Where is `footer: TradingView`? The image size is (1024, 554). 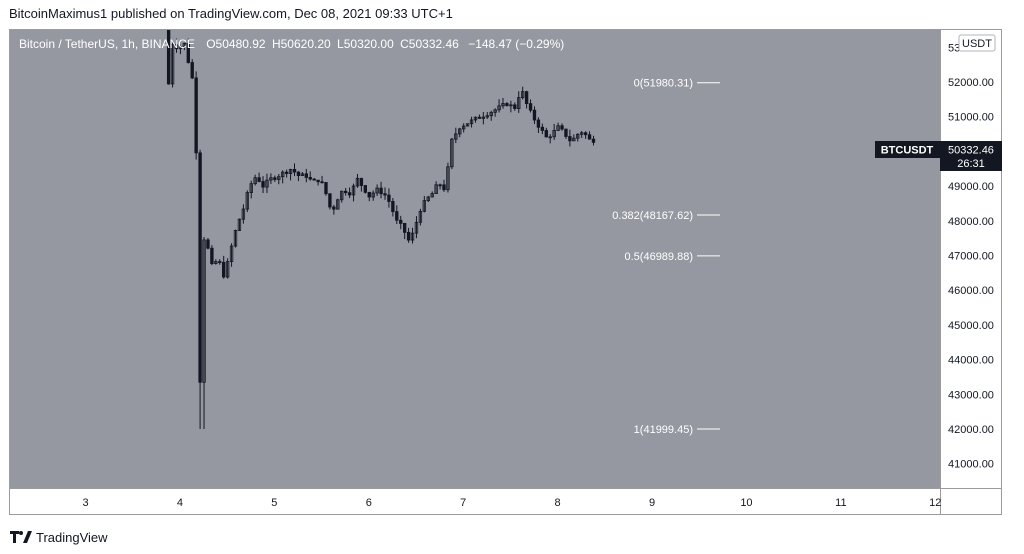 footer: TradingView is located at coordinates (59, 537).